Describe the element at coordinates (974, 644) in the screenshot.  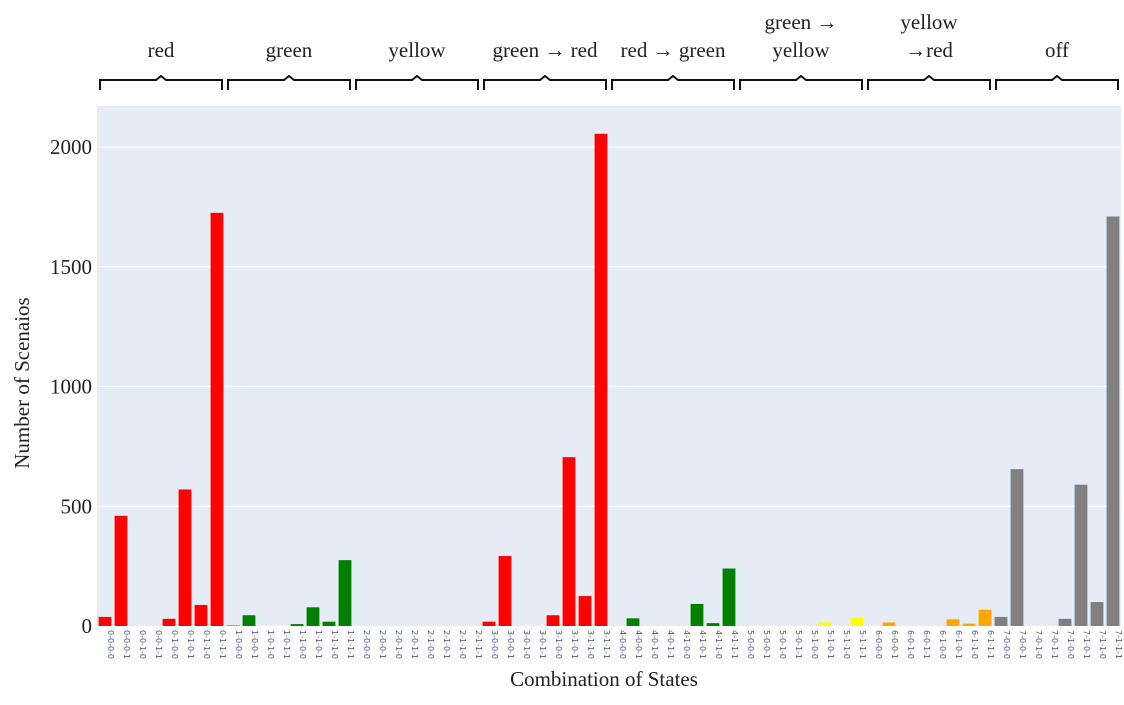
I see `x-tick-label: 6-1-1-0` at that location.